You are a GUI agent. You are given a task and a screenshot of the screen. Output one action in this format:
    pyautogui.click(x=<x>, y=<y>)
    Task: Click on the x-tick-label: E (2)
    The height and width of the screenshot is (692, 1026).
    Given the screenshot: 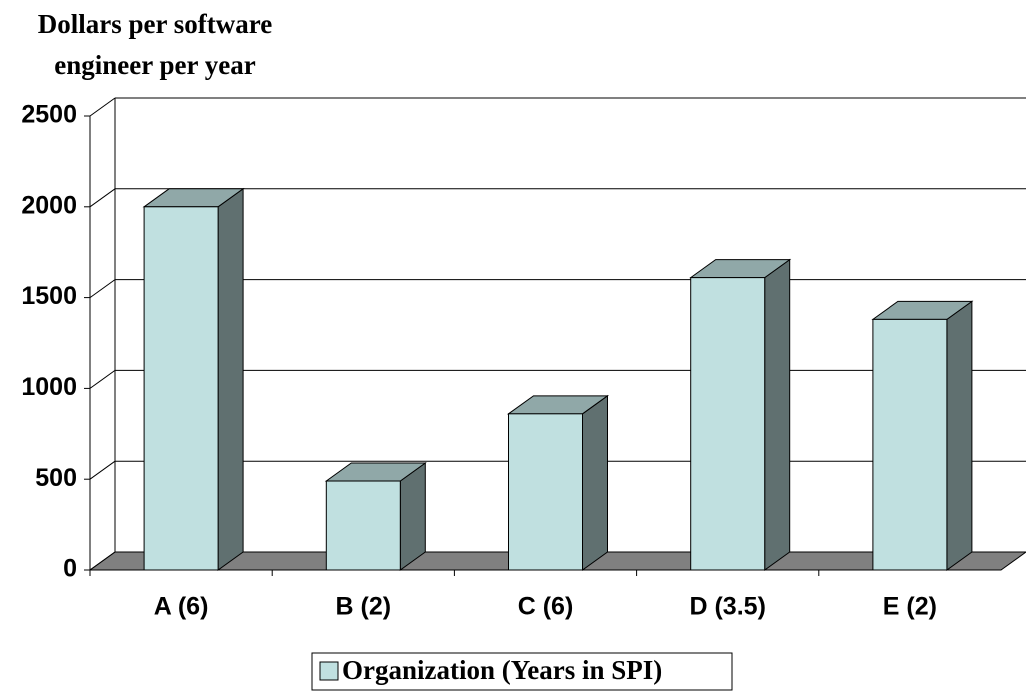 What is the action you would take?
    pyautogui.click(x=910, y=607)
    